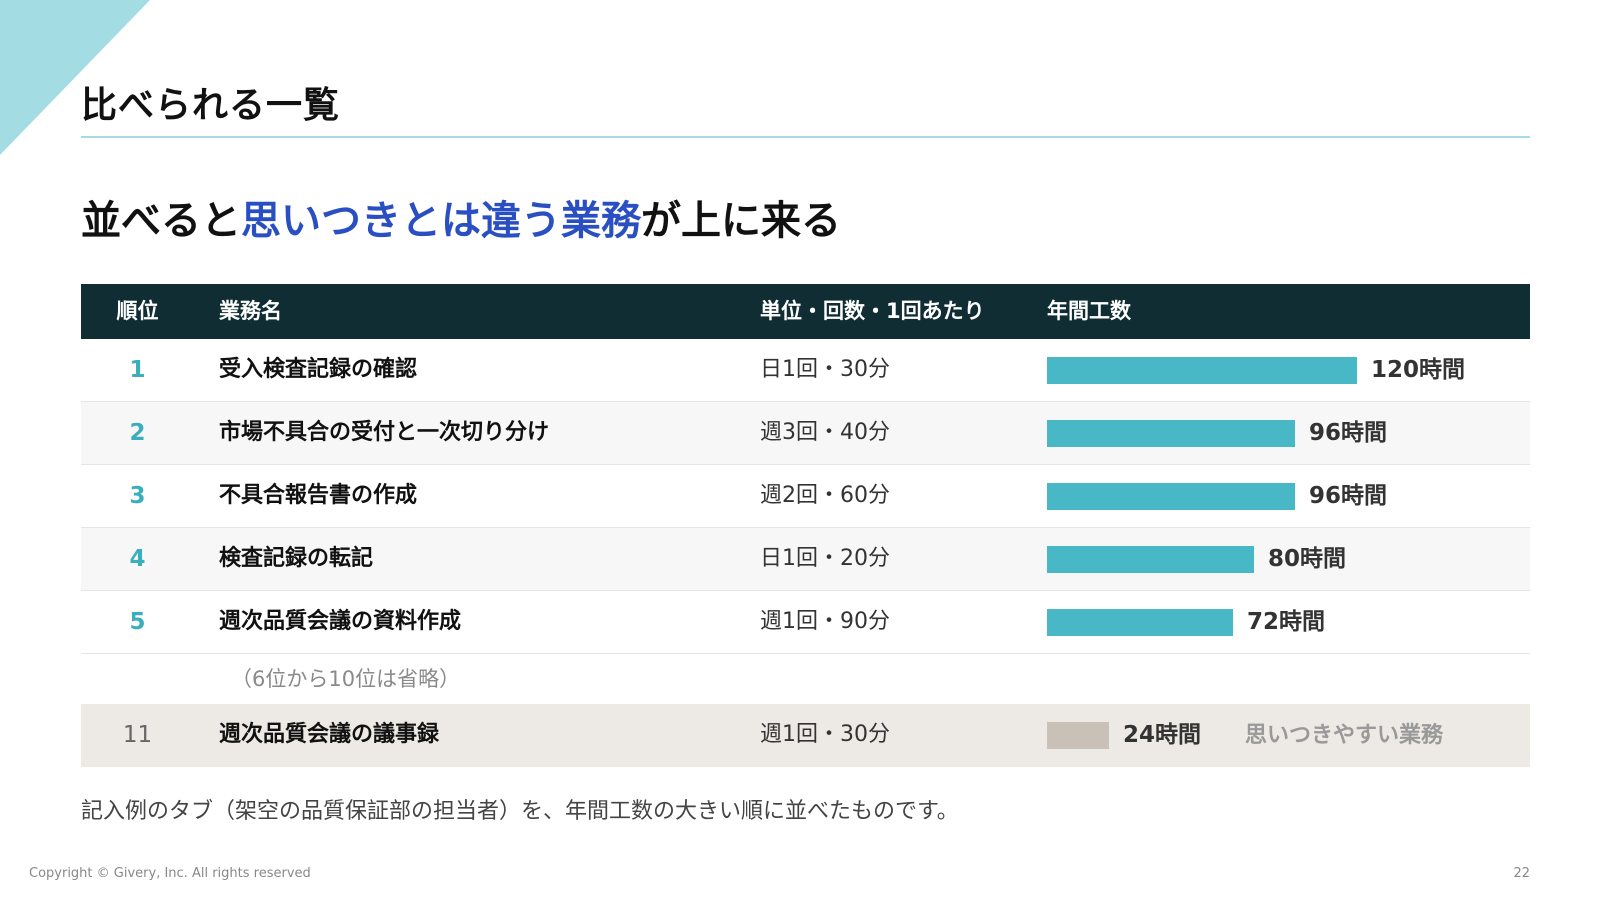 The image size is (1600, 900). I want to click on annual-value: 80時間, so click(1307, 559).